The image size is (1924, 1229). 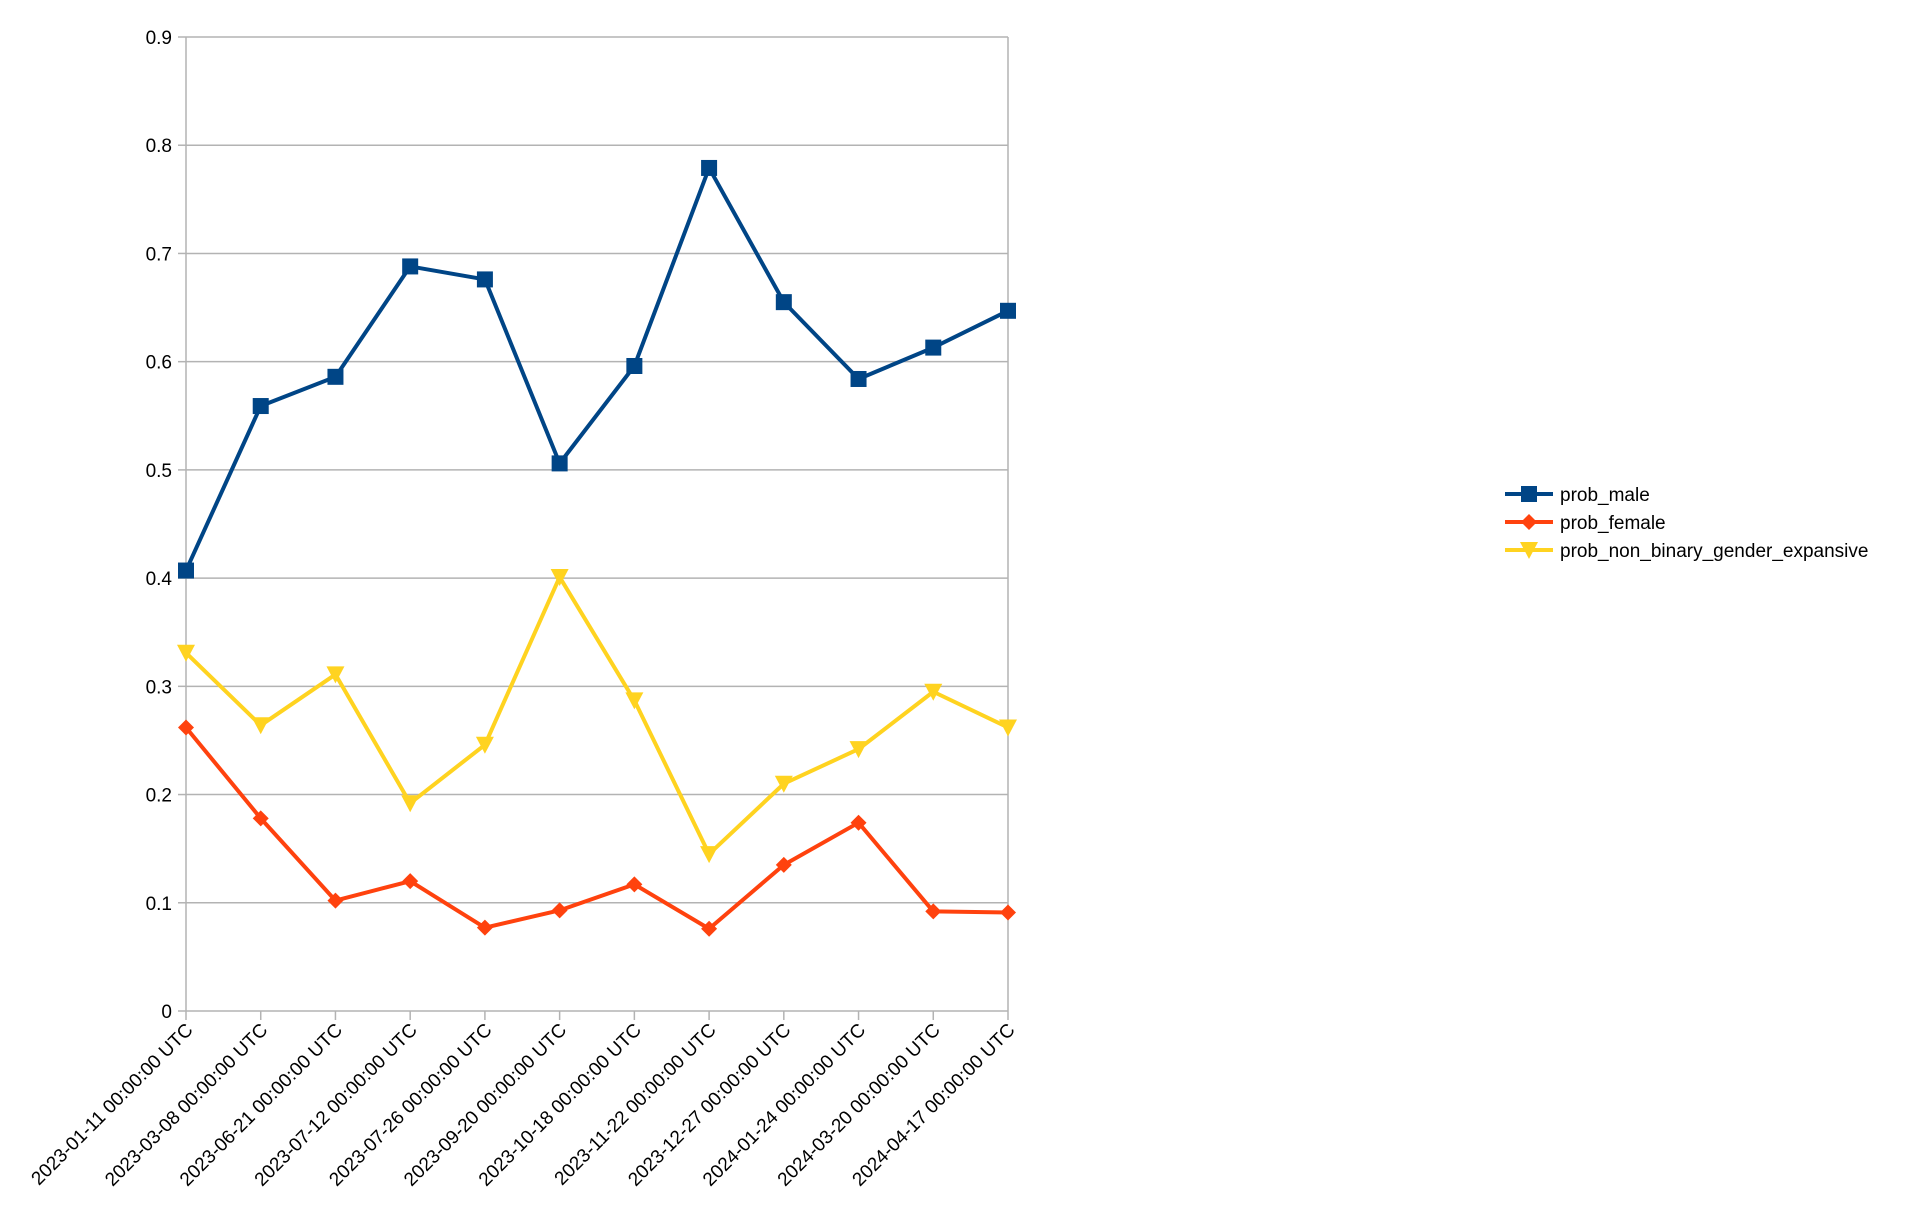 What do you see at coordinates (159, 525) in the screenshot?
I see `y-axis-tick-labels: 0 0.1 0.2 0.3 0.4 0.5 0.6 0.7 0.8 0.9` at bounding box center [159, 525].